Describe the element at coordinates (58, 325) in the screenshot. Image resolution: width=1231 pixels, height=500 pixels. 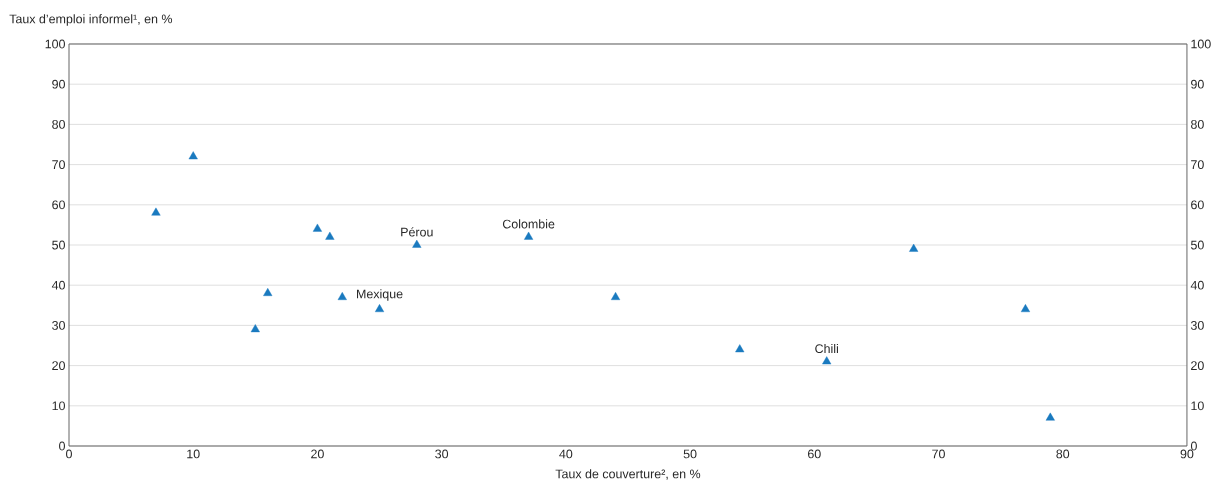
I see `y-tick-label: 30` at that location.